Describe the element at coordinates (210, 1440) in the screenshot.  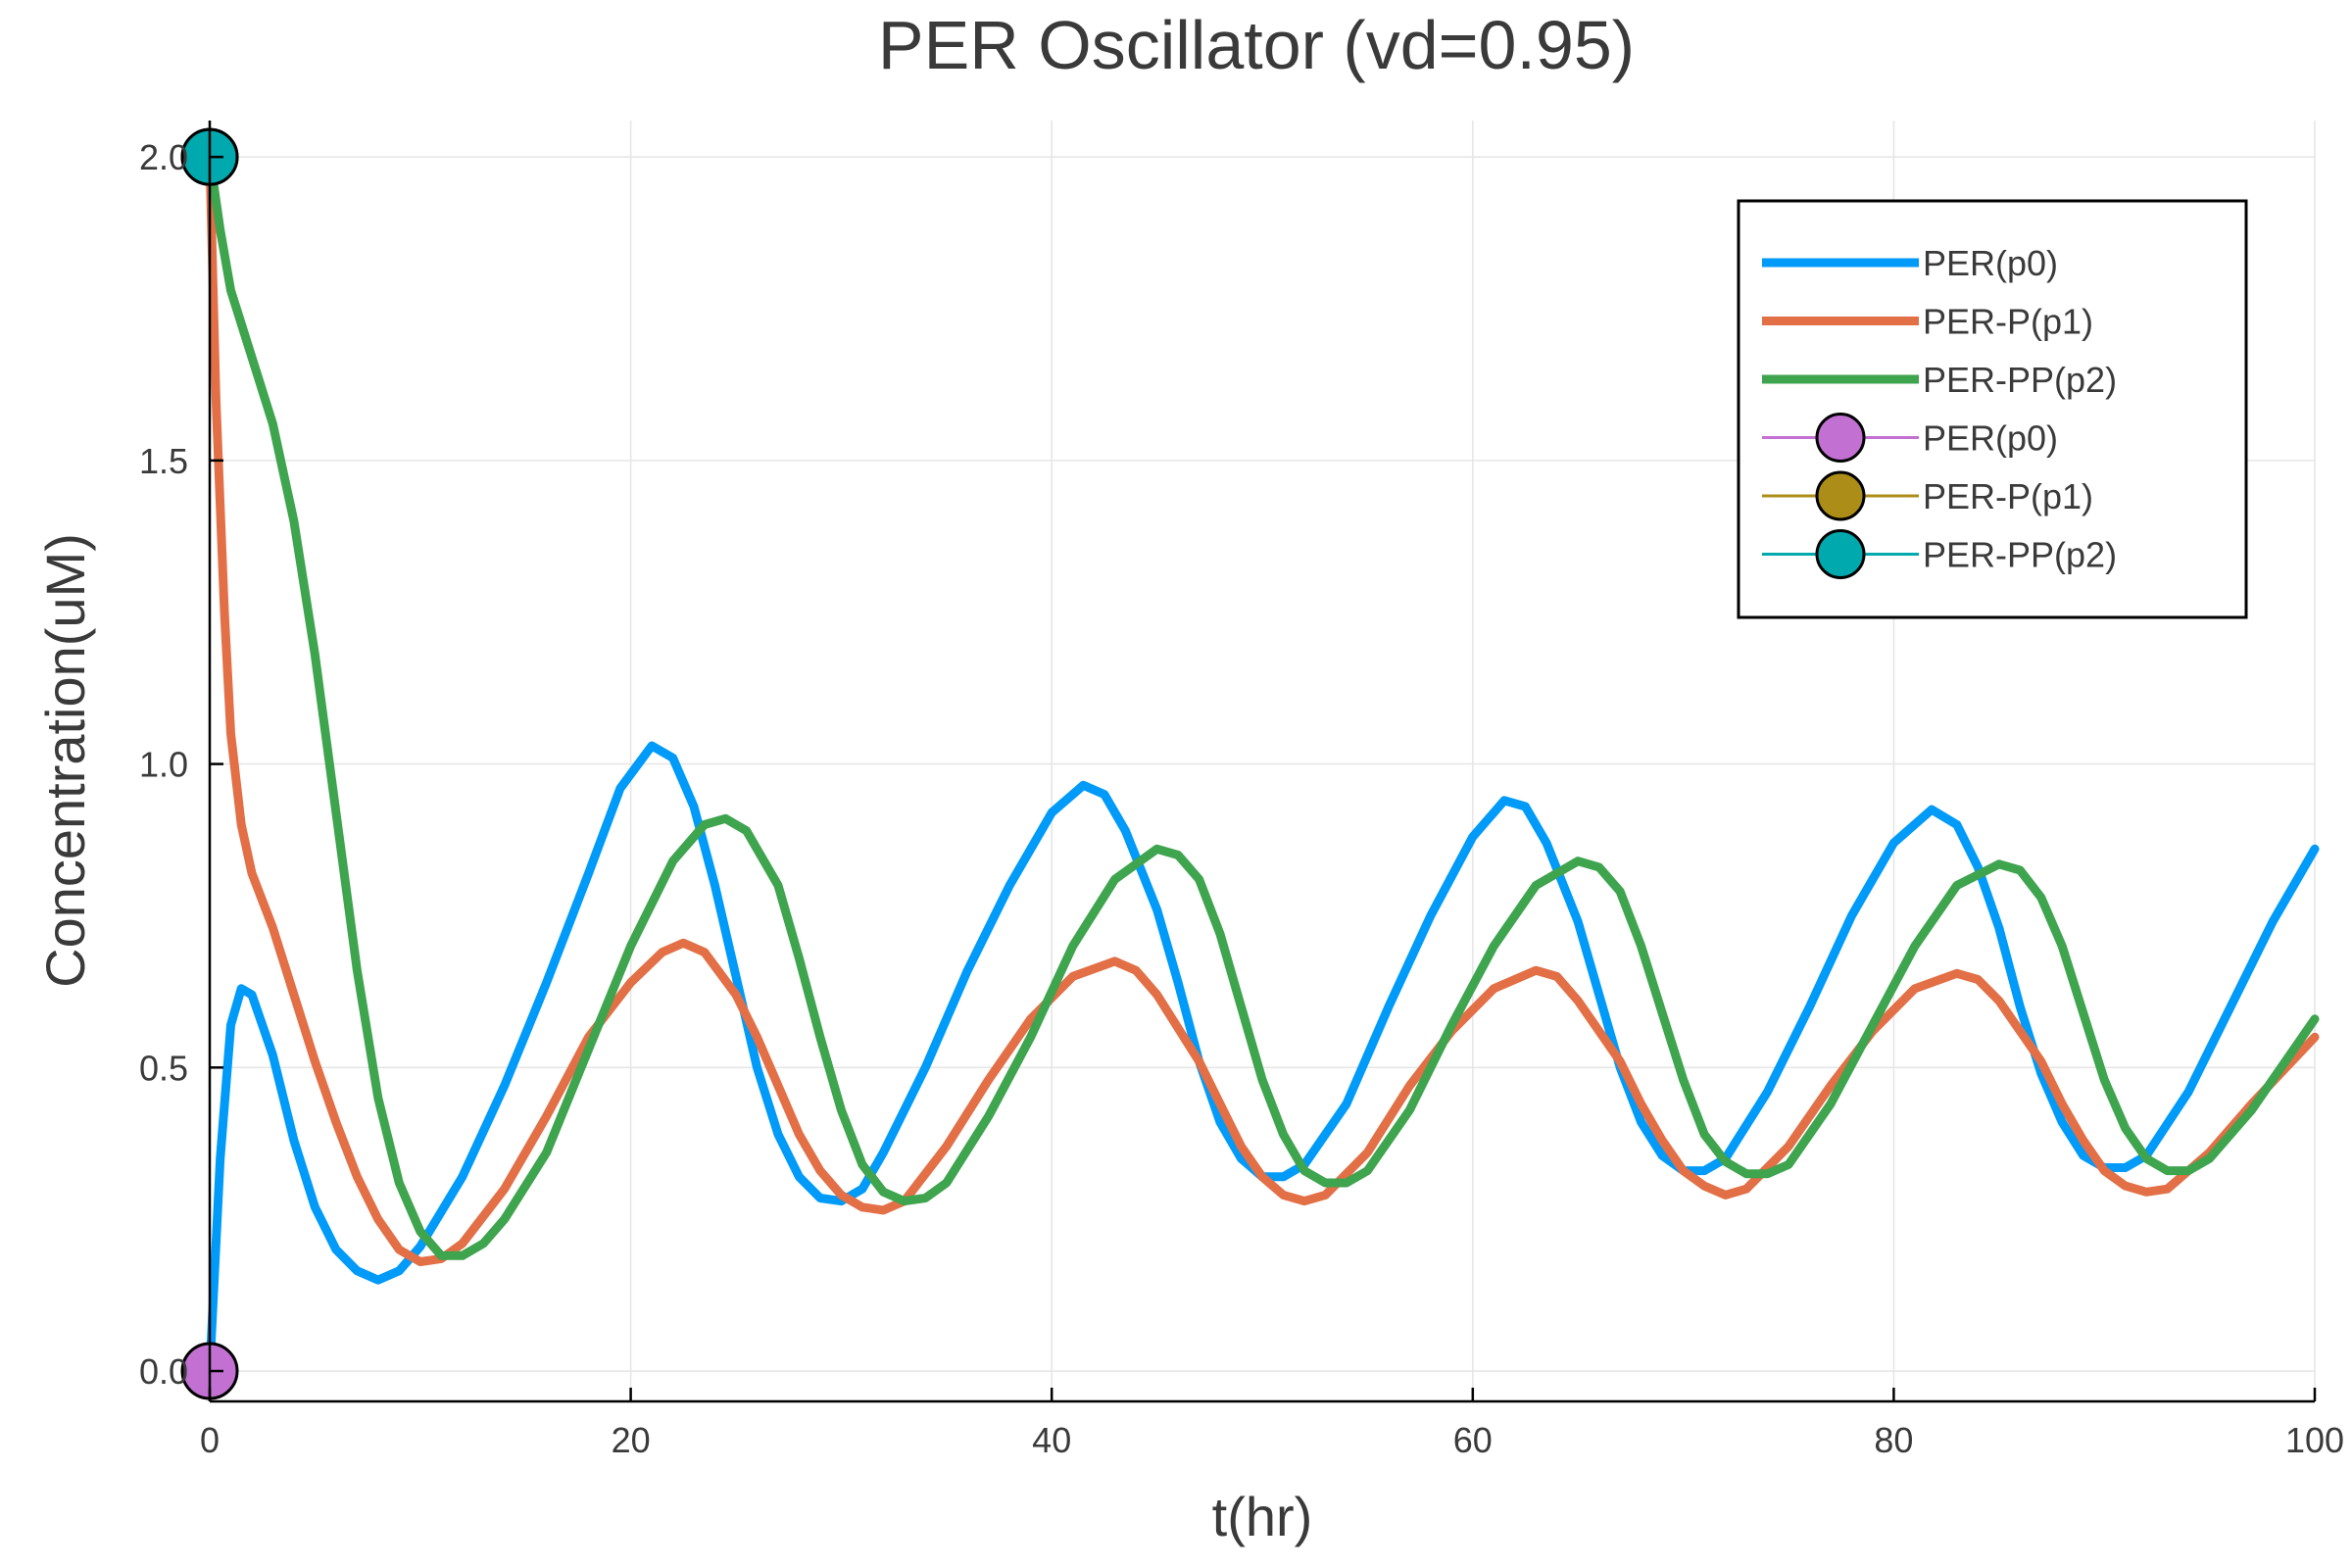
I see `x-tick-label: 0` at that location.